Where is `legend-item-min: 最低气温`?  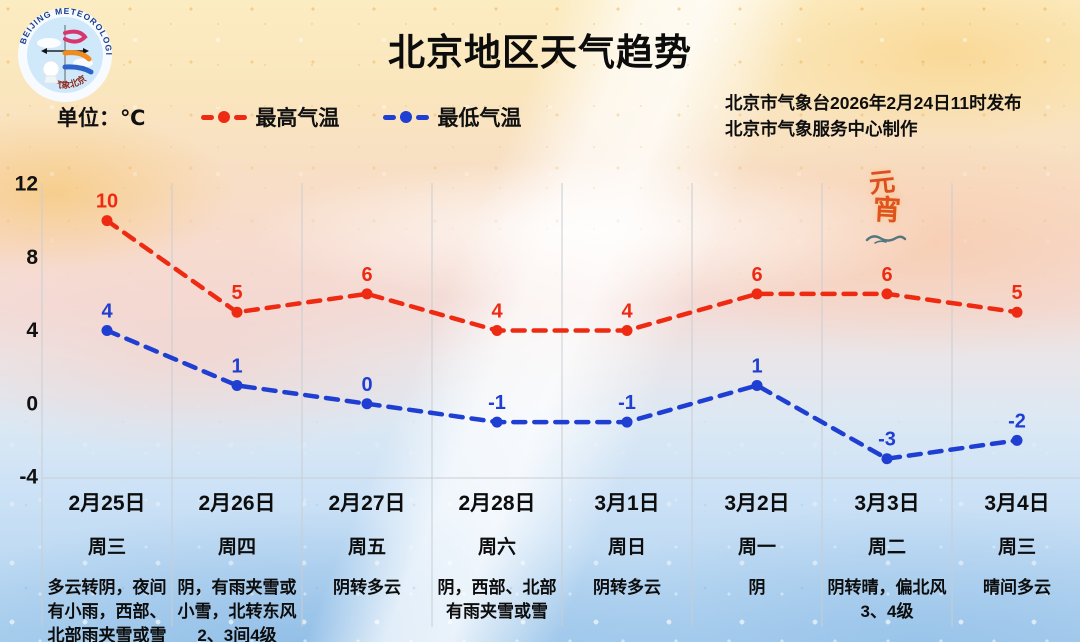 legend-item-min: 最低气温 is located at coordinates (452, 117).